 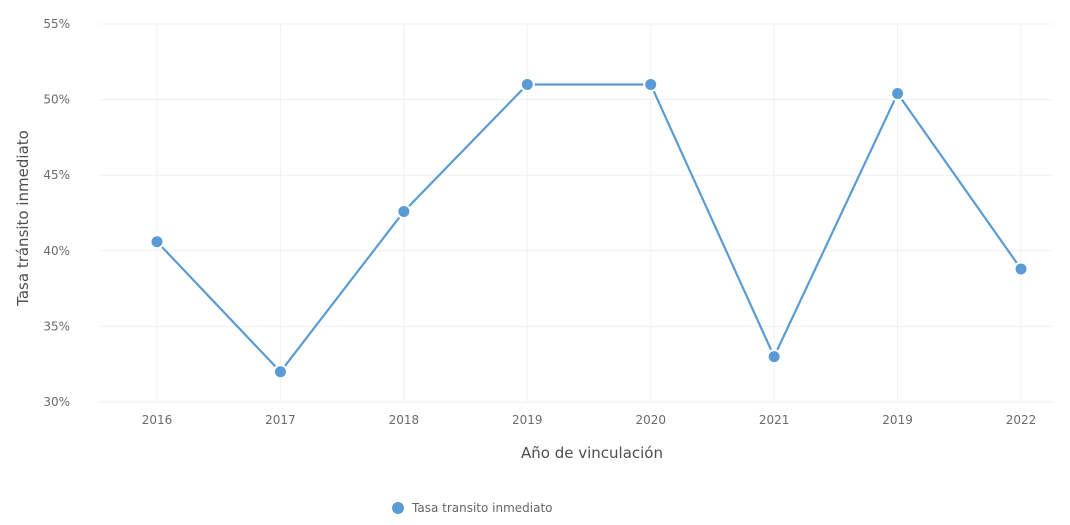 I want to click on x-tick-label: 2017, so click(x=280, y=420).